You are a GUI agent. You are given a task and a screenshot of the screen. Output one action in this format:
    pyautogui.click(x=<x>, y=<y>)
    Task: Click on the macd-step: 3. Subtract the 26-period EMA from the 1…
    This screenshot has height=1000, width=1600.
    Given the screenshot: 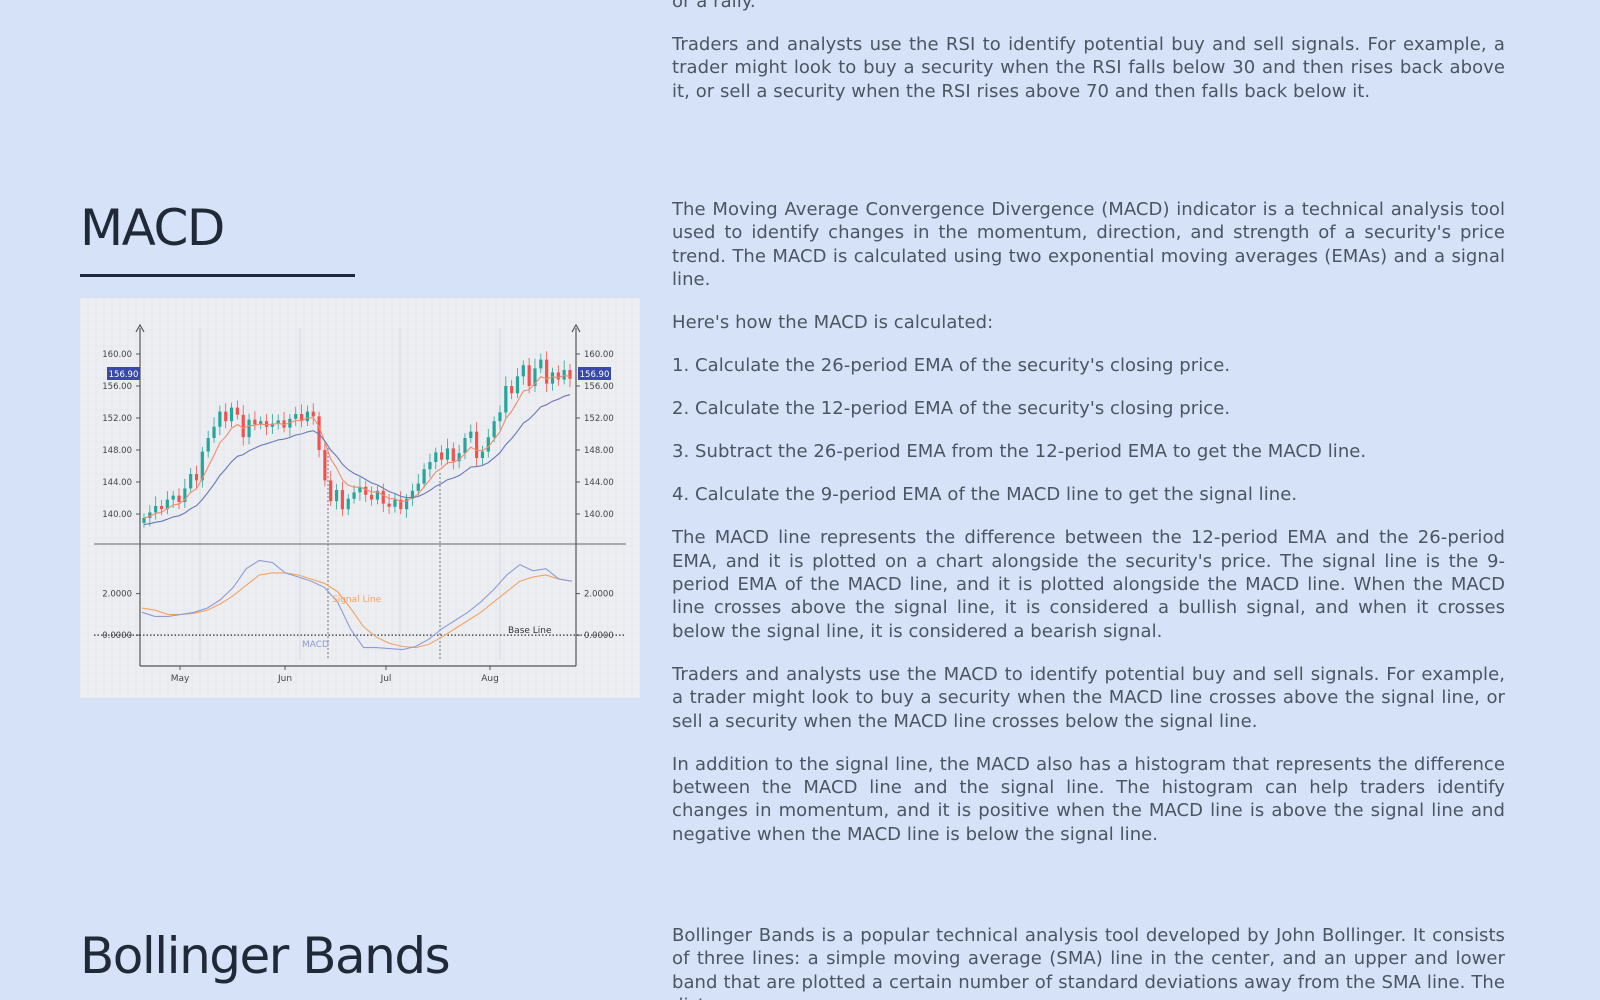 What is the action you would take?
    pyautogui.click(x=1019, y=452)
    